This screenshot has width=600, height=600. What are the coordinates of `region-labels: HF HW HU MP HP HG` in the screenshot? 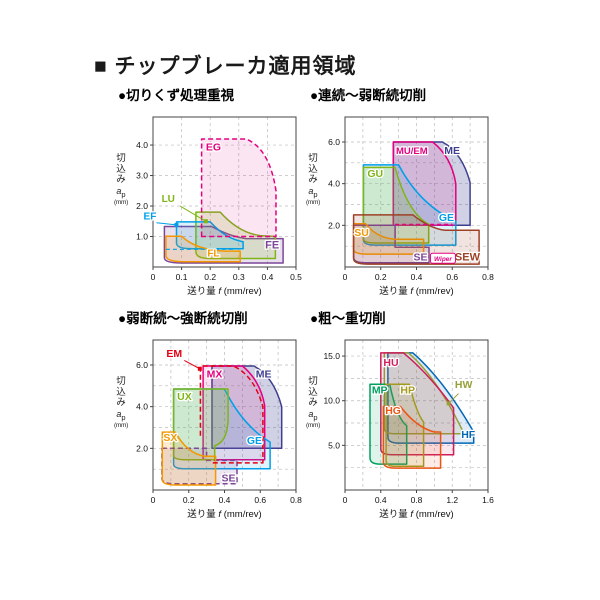 It's located at (424, 399).